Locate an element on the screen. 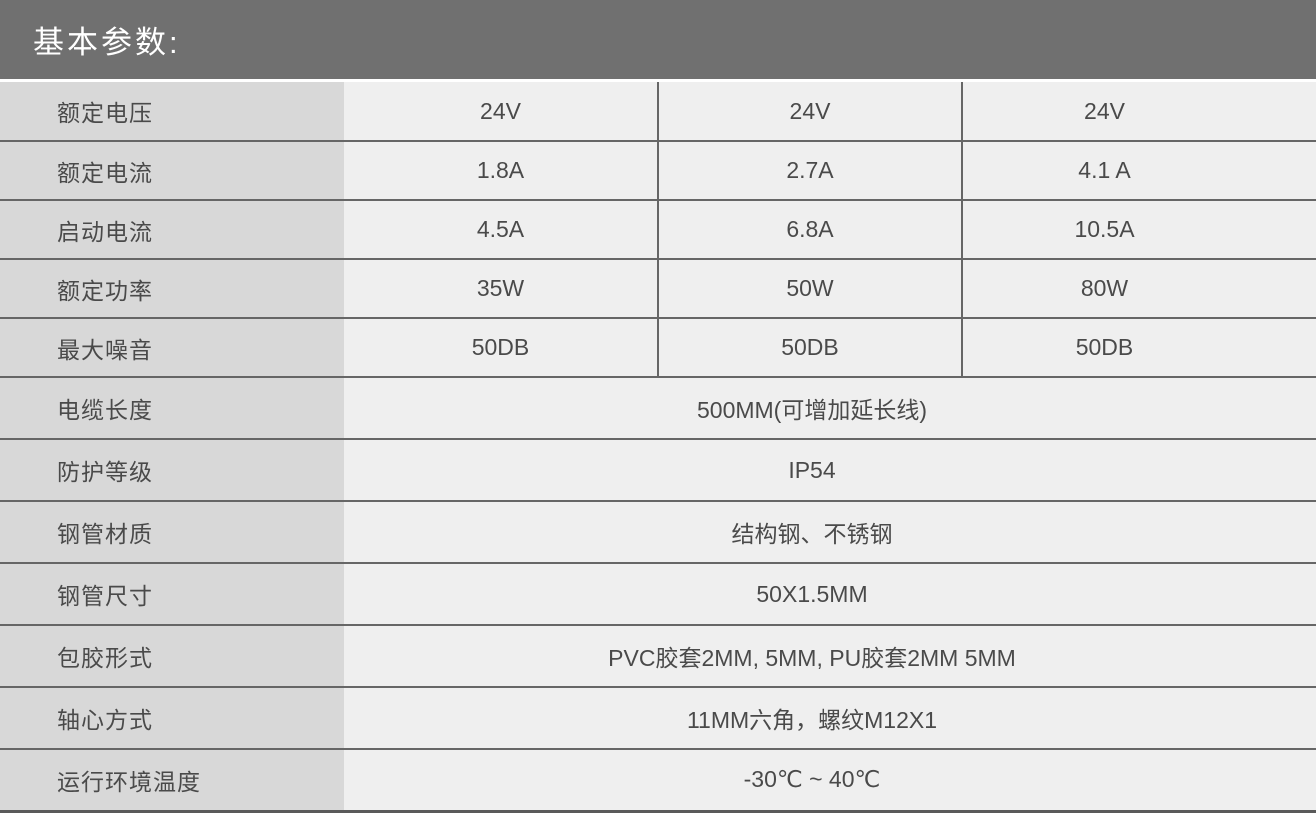 This screenshot has width=1316, height=817. row-label: 钢管材质 is located at coordinates (172, 532).